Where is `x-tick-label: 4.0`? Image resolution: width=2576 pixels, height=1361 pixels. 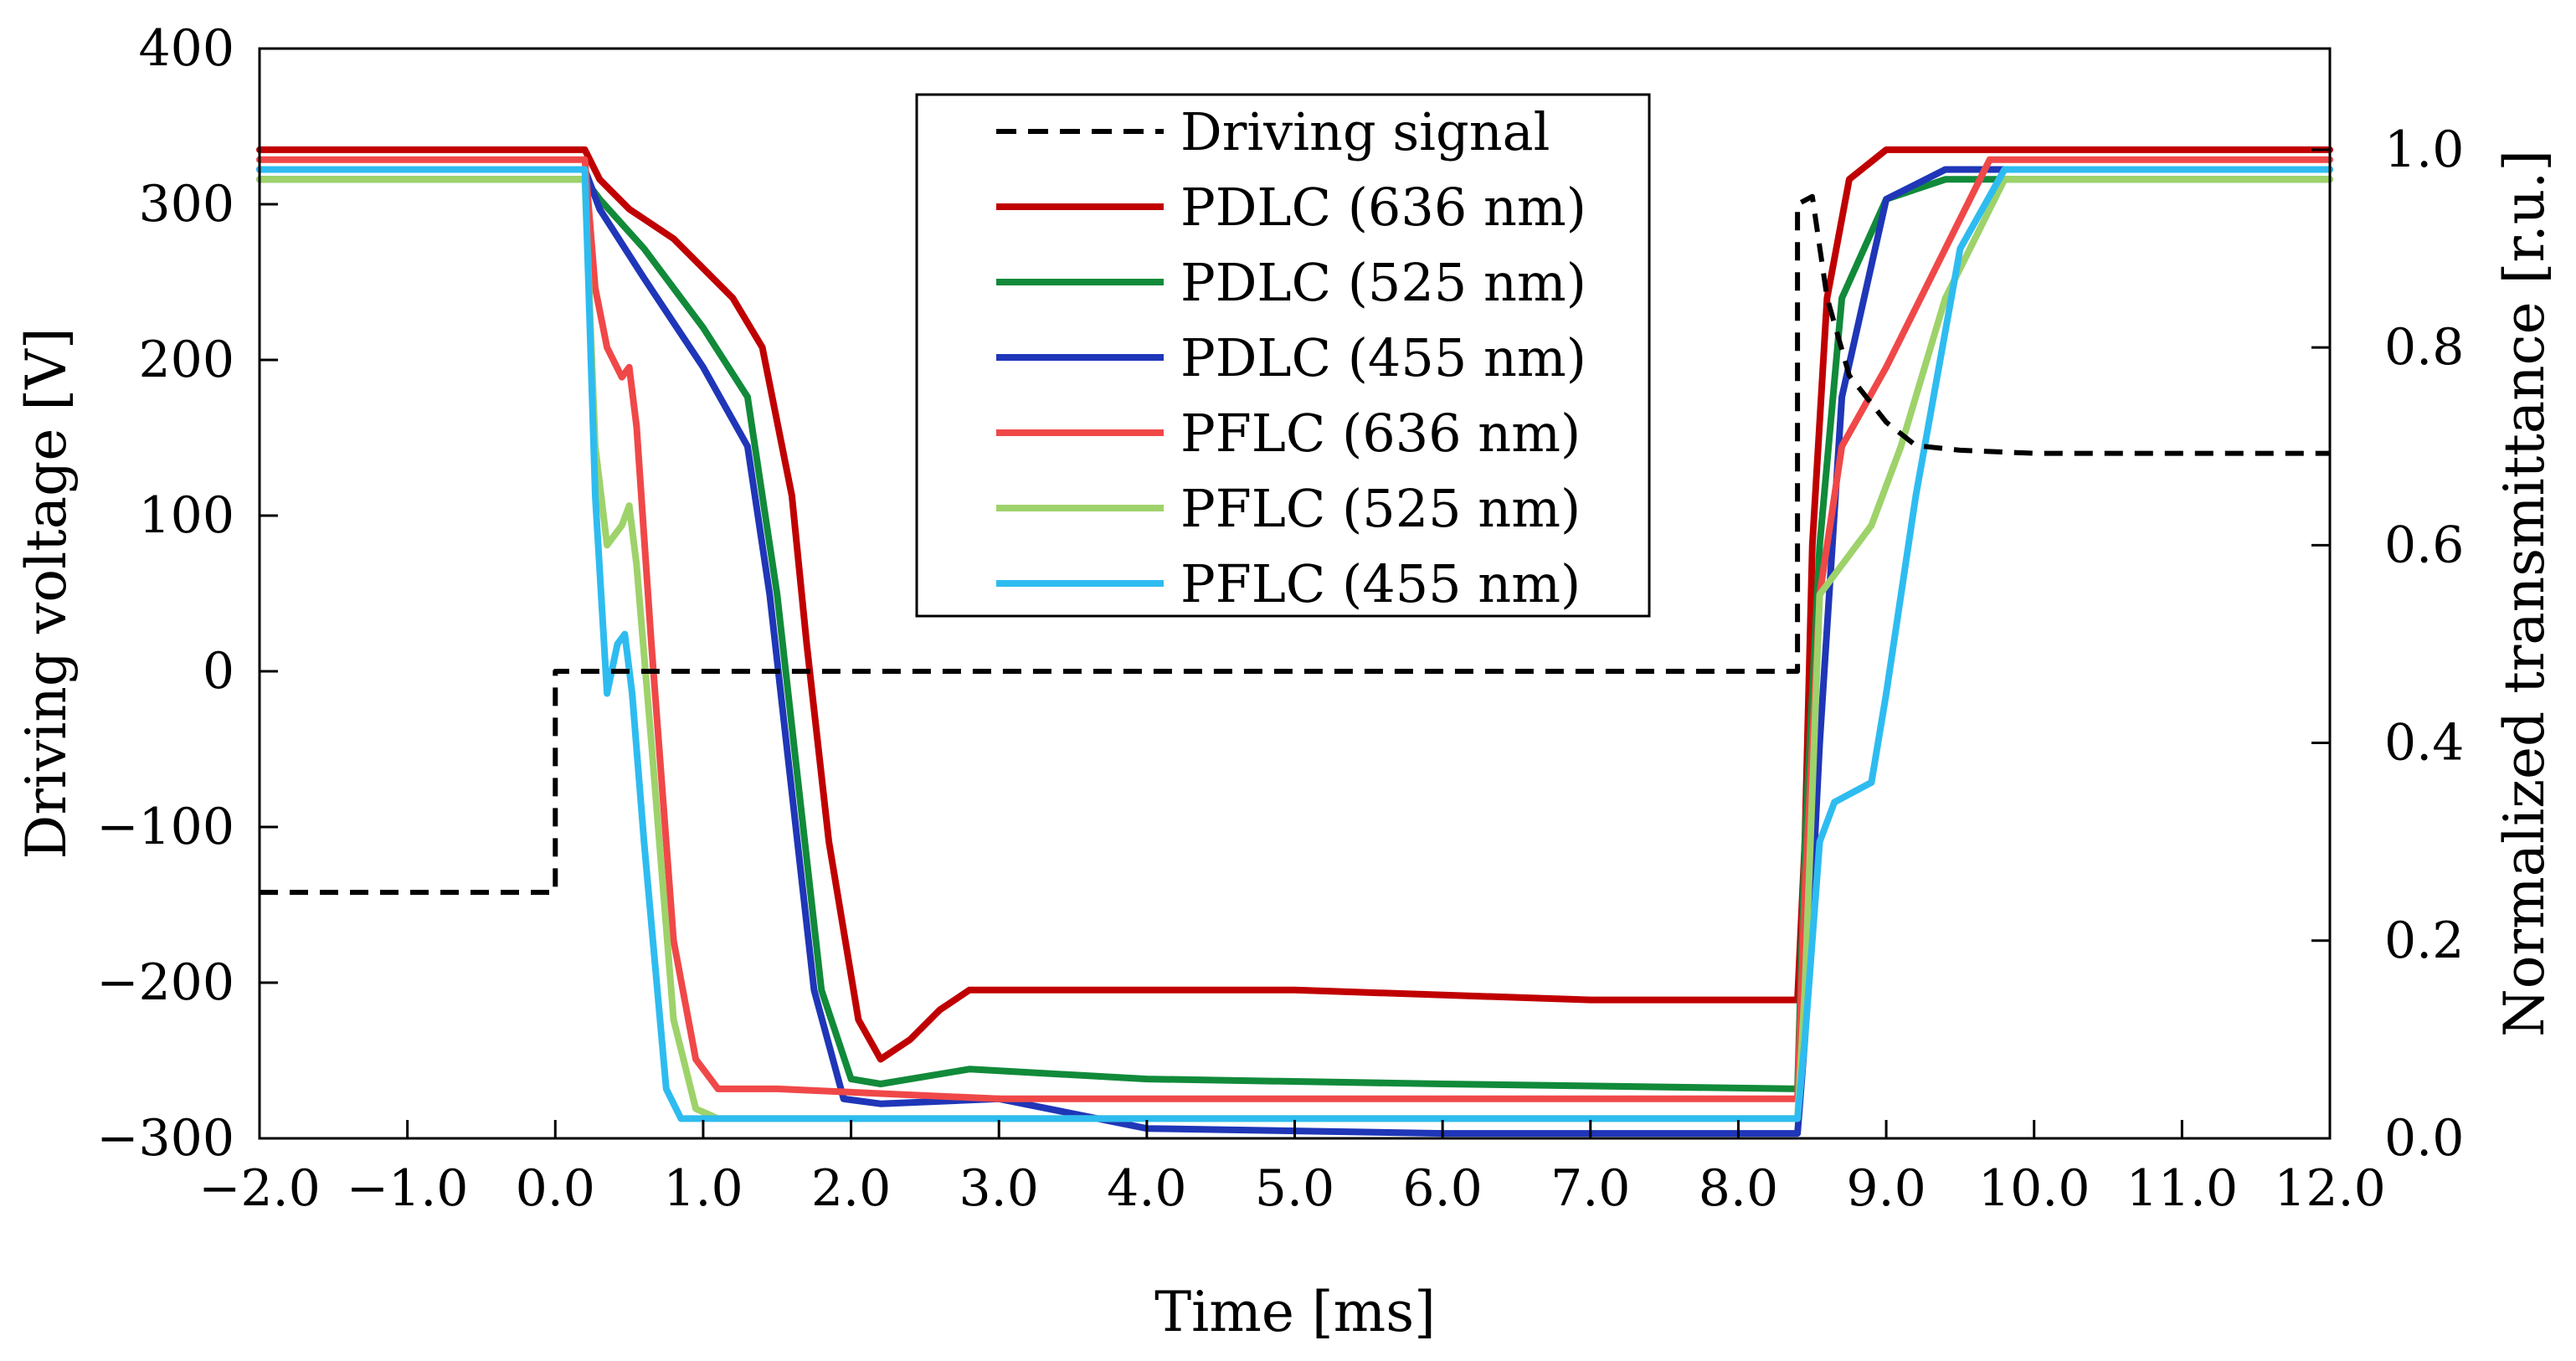 x-tick-label: 4.0 is located at coordinates (1146, 1188).